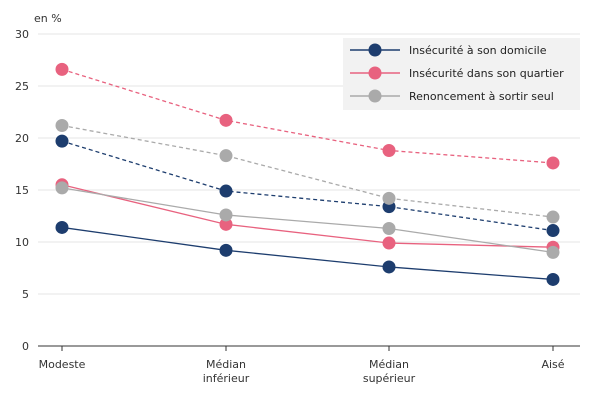 The width and height of the screenshot is (601, 401). I want to click on y-unit-label: en %, so click(48, 18).